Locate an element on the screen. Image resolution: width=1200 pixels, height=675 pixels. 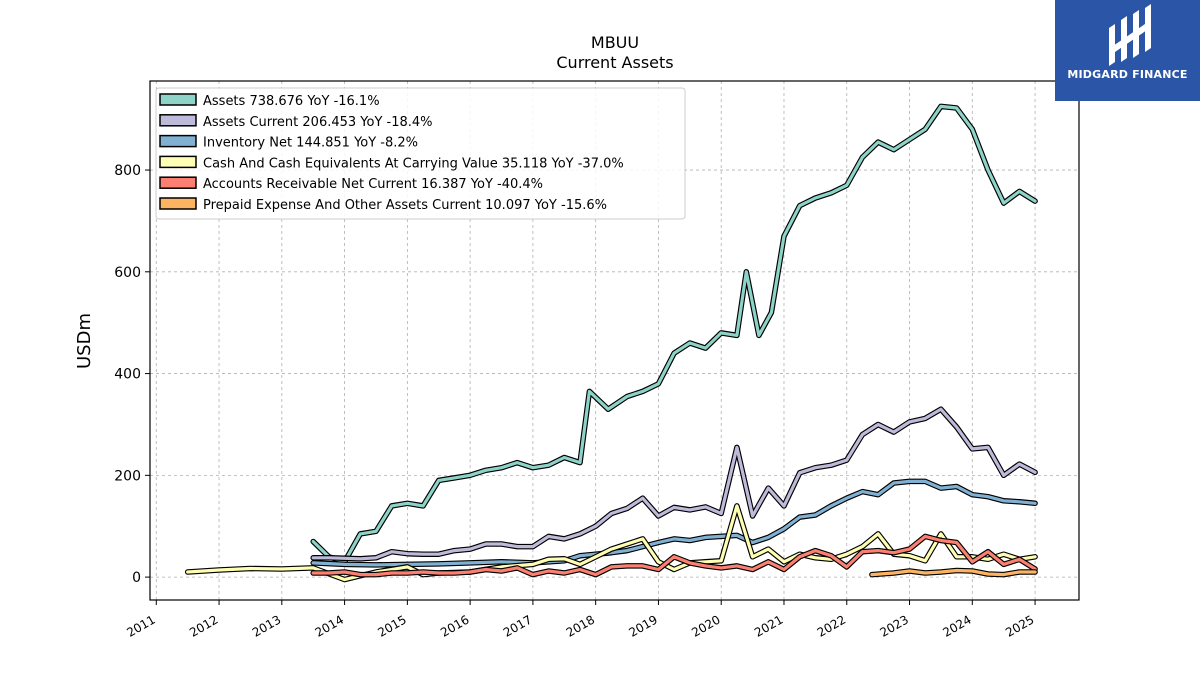
brand-name: MIDGARD FINANCE is located at coordinates (1127, 74).